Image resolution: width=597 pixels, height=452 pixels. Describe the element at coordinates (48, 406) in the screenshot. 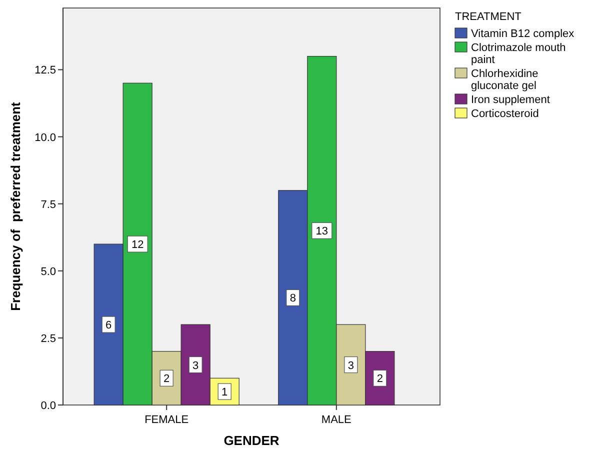

I see `y-tick-label: 0.0` at that location.